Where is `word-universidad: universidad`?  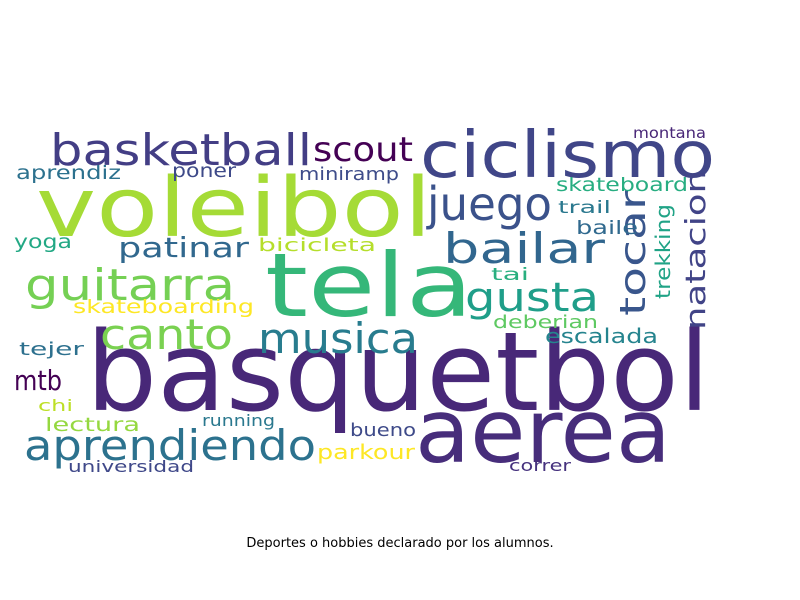 word-universidad: universidad is located at coordinates (131, 466).